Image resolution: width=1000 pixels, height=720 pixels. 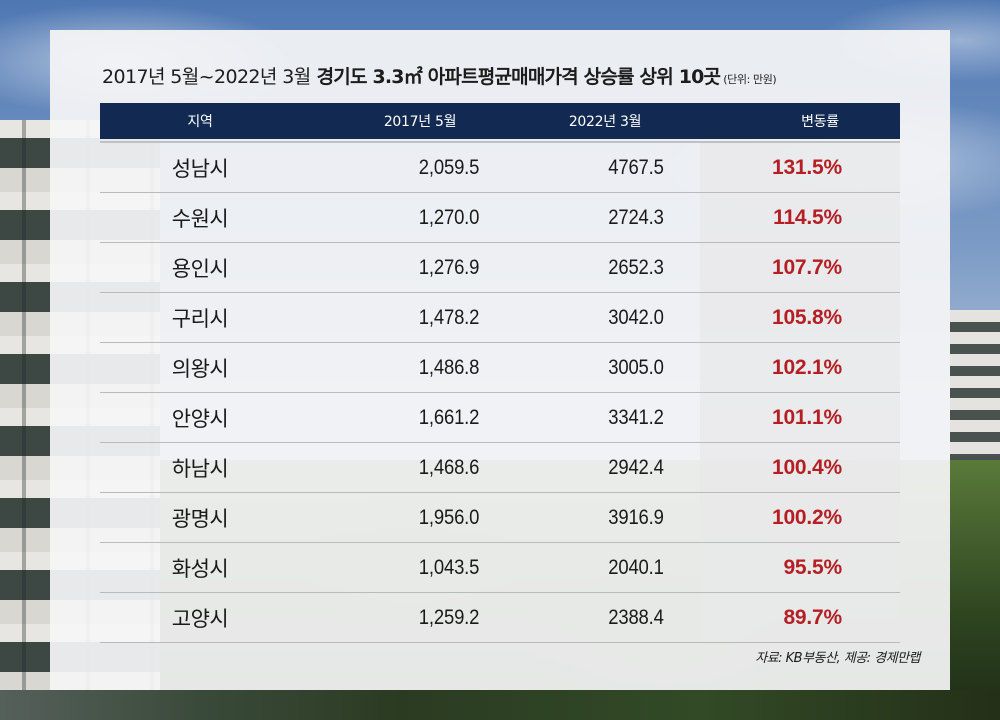 What do you see at coordinates (636, 467) in the screenshot?
I see `mar-2022-cell: 2942.4` at bounding box center [636, 467].